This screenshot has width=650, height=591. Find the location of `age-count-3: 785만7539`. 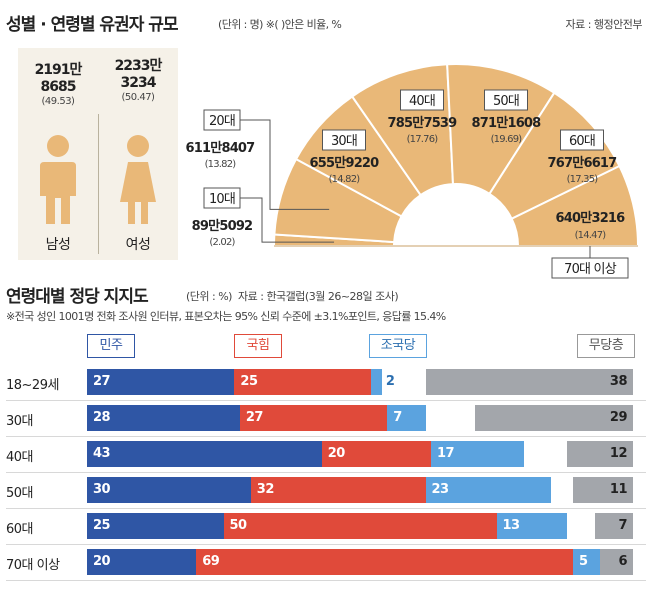

age-count-3: 785만7539 is located at coordinates (423, 123).